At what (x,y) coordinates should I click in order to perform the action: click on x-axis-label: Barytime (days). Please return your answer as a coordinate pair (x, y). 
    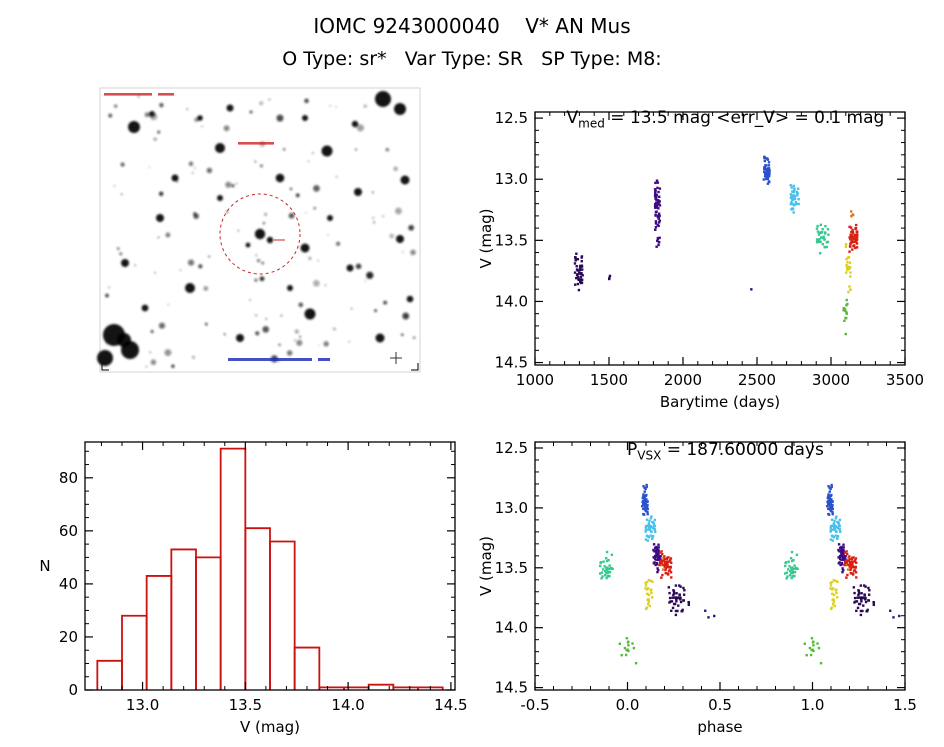
    Looking at the image, I should click on (720, 402).